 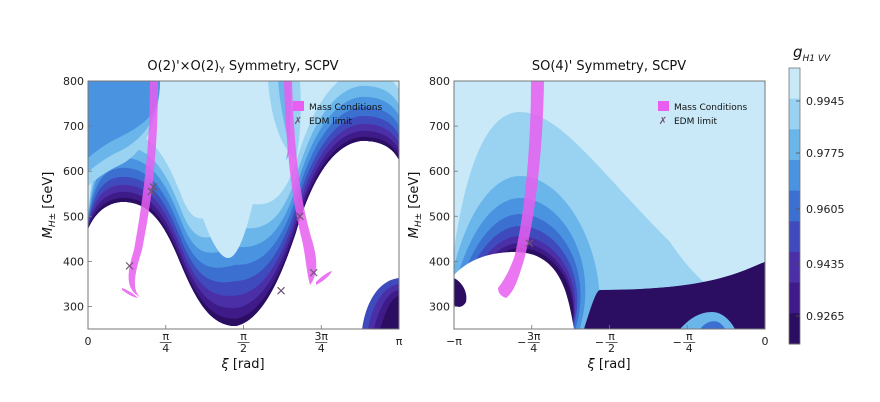 What do you see at coordinates (443, 194) in the screenshot?
I see `right-y-ticks: 300 400 500 600 700 800` at bounding box center [443, 194].